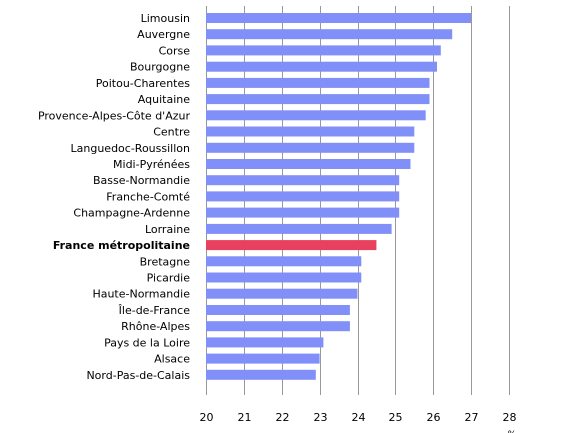  Describe the element at coordinates (171, 132) in the screenshot. I see `category-label: Centre` at that location.